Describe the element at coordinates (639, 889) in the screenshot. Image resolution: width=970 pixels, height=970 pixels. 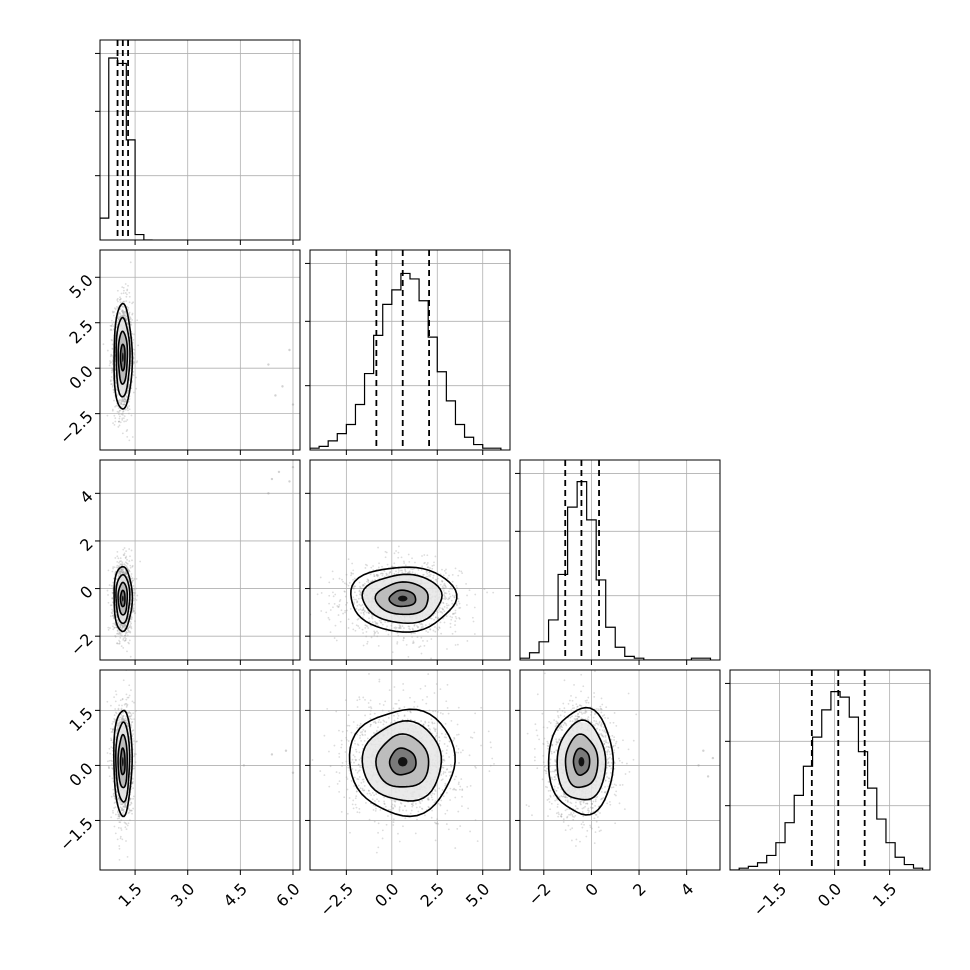
I see `x-tick-label: 2` at that location.